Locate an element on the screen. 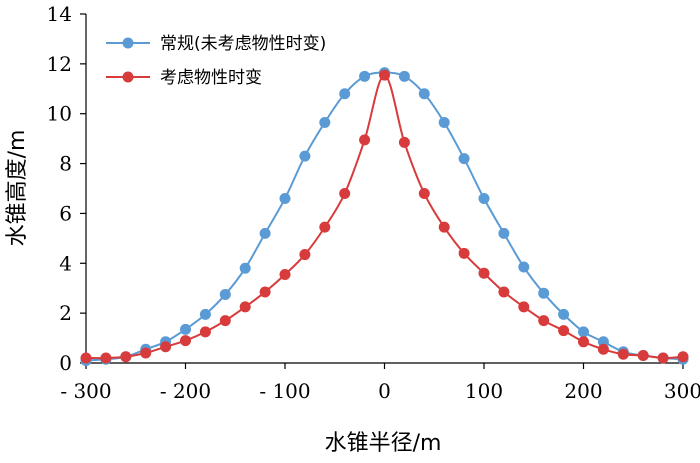 The image size is (700, 463). y-axis-title: 水锥高度/m is located at coordinates (17, 188).